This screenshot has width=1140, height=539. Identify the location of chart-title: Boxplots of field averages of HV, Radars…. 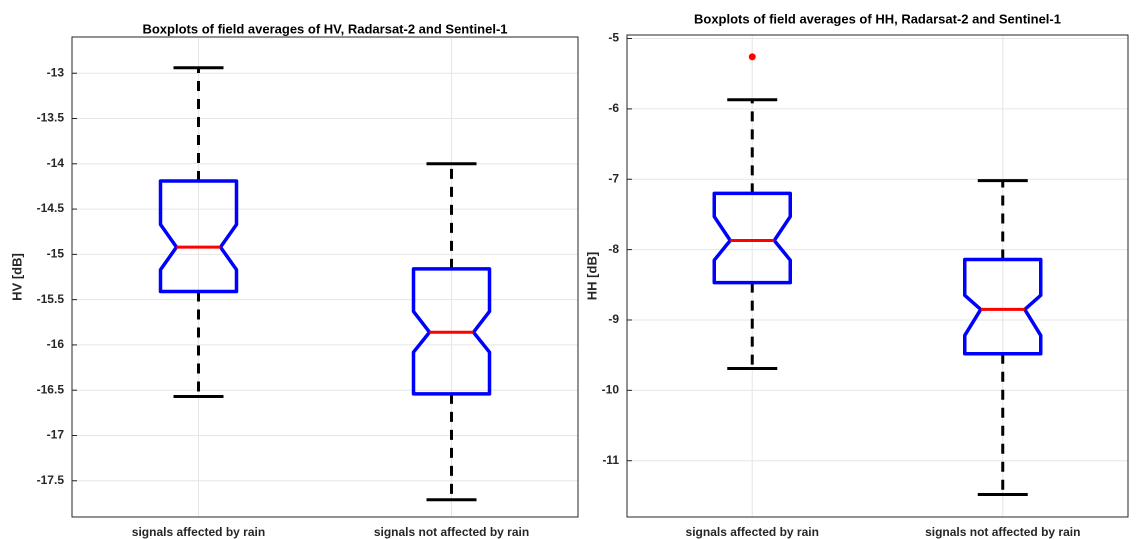
(324, 28).